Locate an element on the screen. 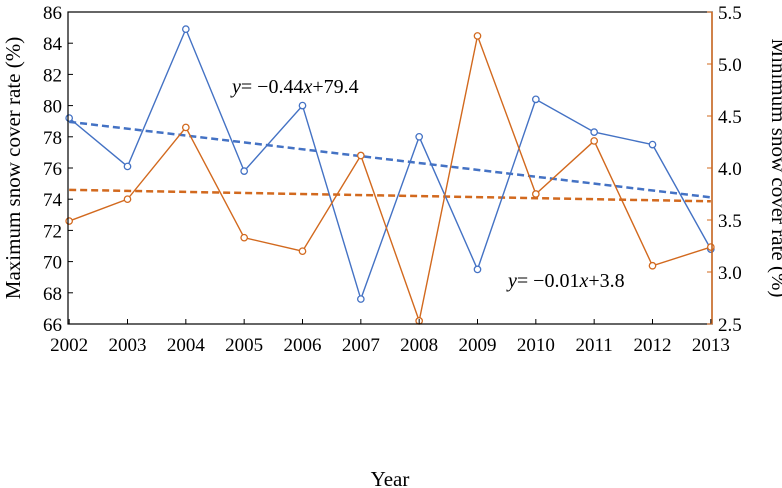 The width and height of the screenshot is (782, 488). y-right-tick-label: 3.5 is located at coordinates (730, 221).